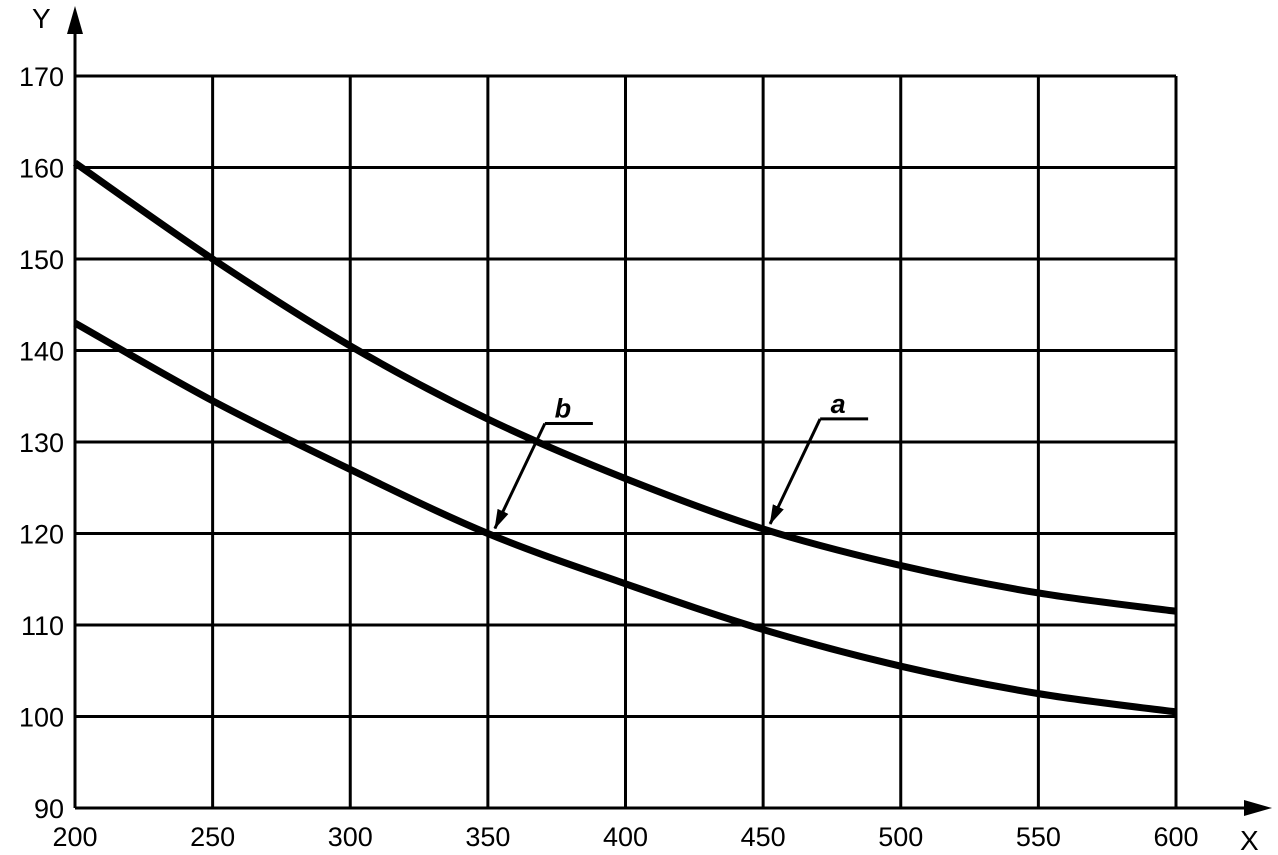  Describe the element at coordinates (763, 837) in the screenshot. I see `x-tick-label: 450` at that location.